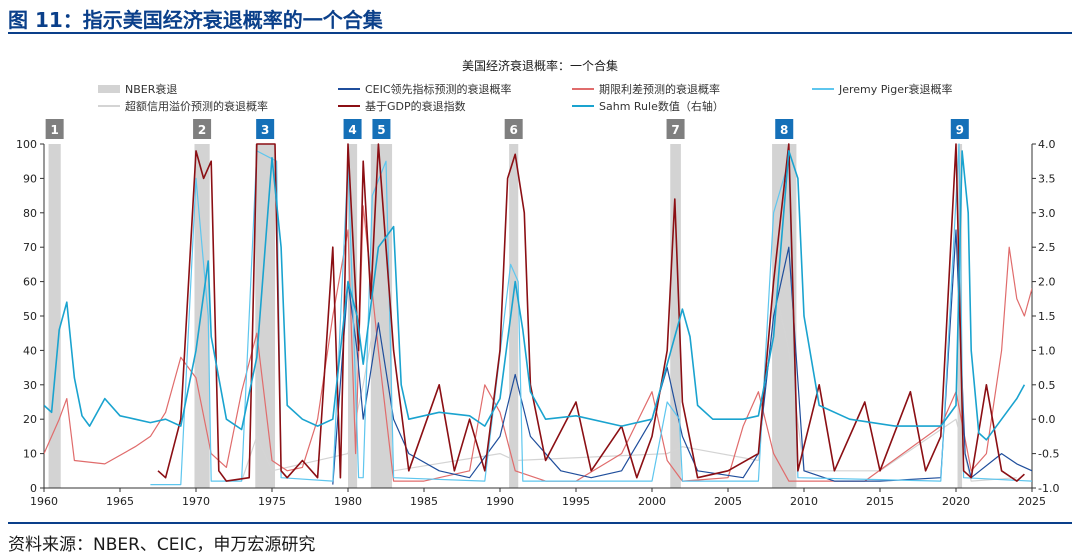 The image size is (1080, 556). What do you see at coordinates (1048, 454) in the screenshot?
I see `y2-tick-label: -0.5` at bounding box center [1048, 454].